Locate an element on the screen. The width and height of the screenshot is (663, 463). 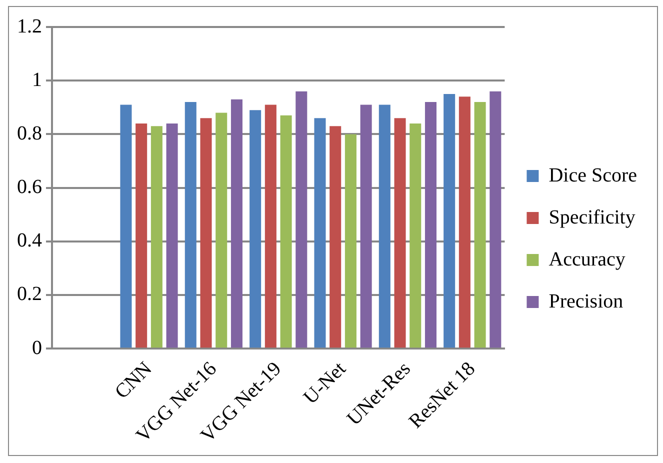
legend-label: Specificity is located at coordinates (592, 217).